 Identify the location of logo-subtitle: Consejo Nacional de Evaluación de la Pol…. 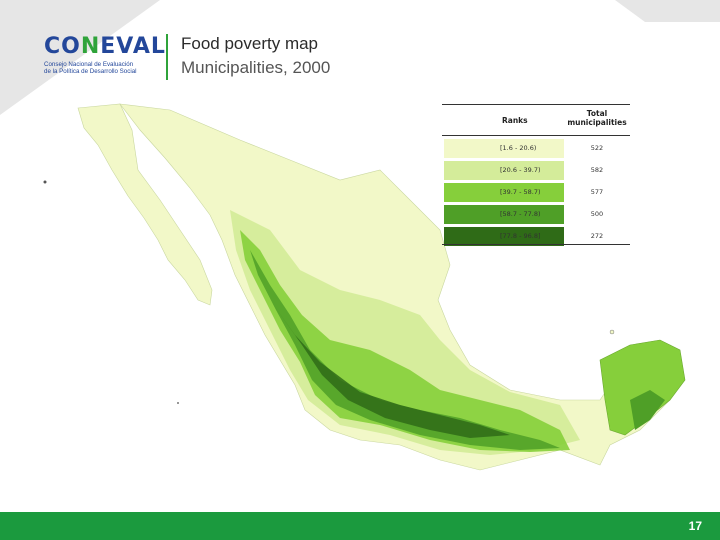
(100, 68).